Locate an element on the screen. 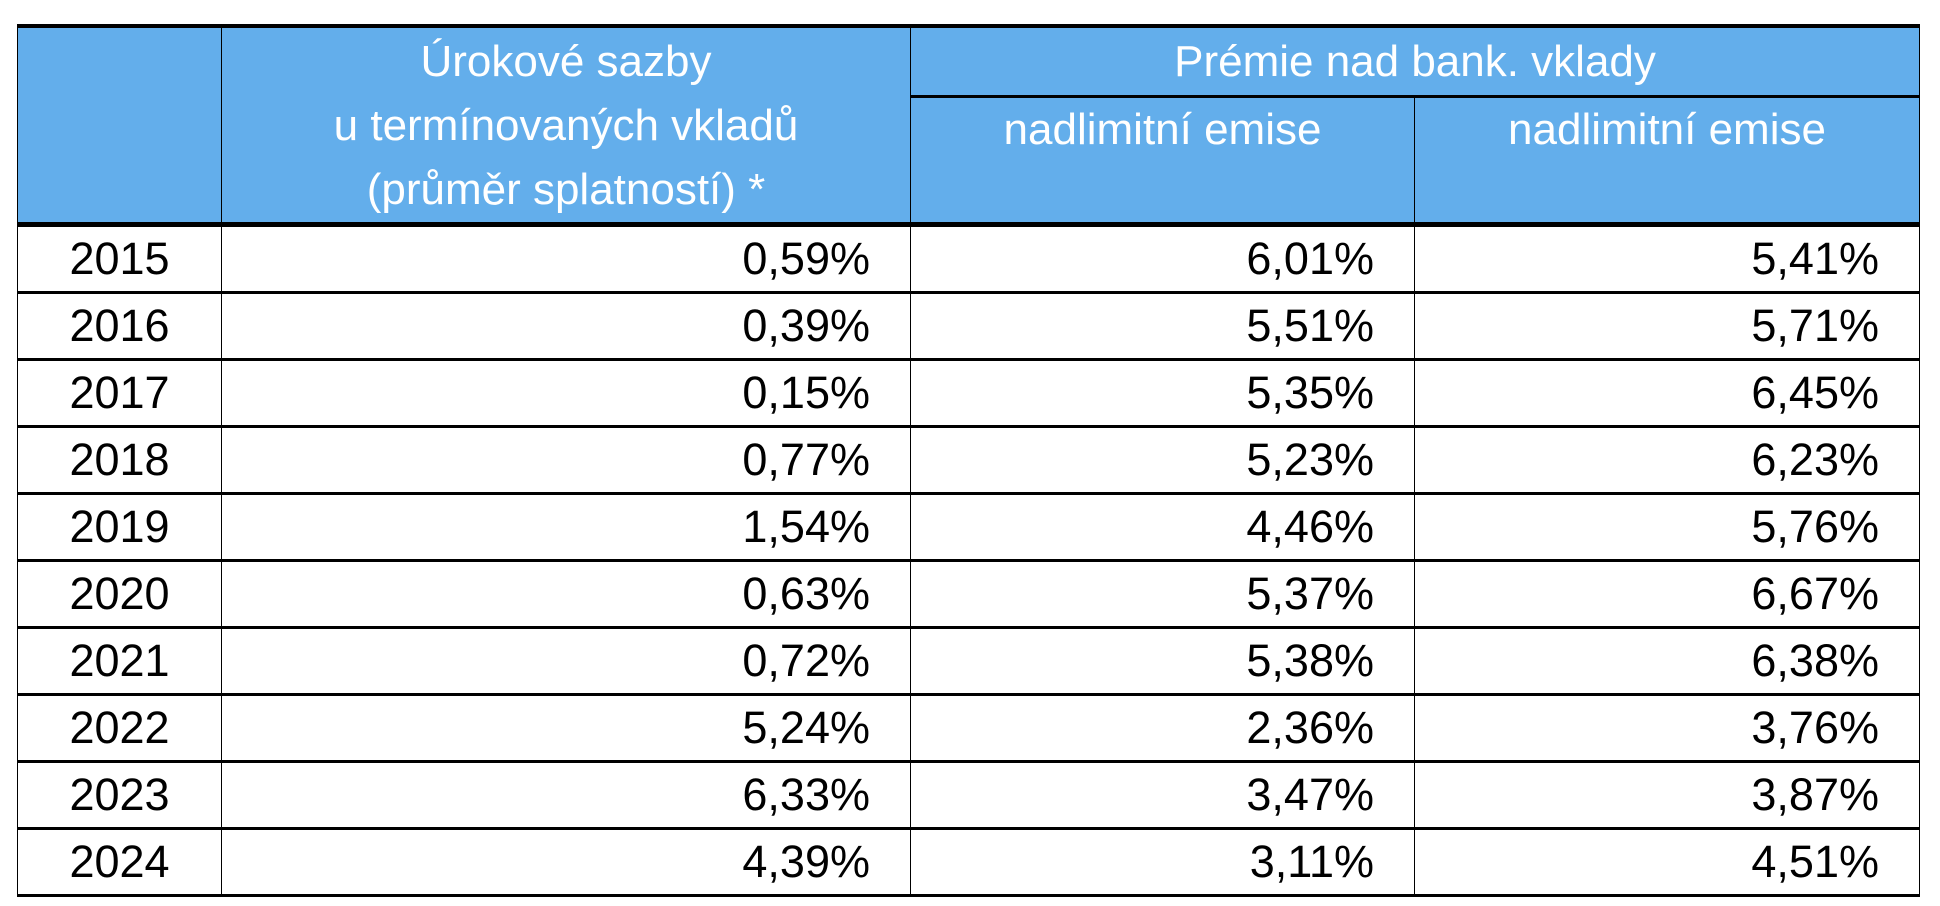 This screenshot has height=906, width=1940. header-year is located at coordinates (119, 125).